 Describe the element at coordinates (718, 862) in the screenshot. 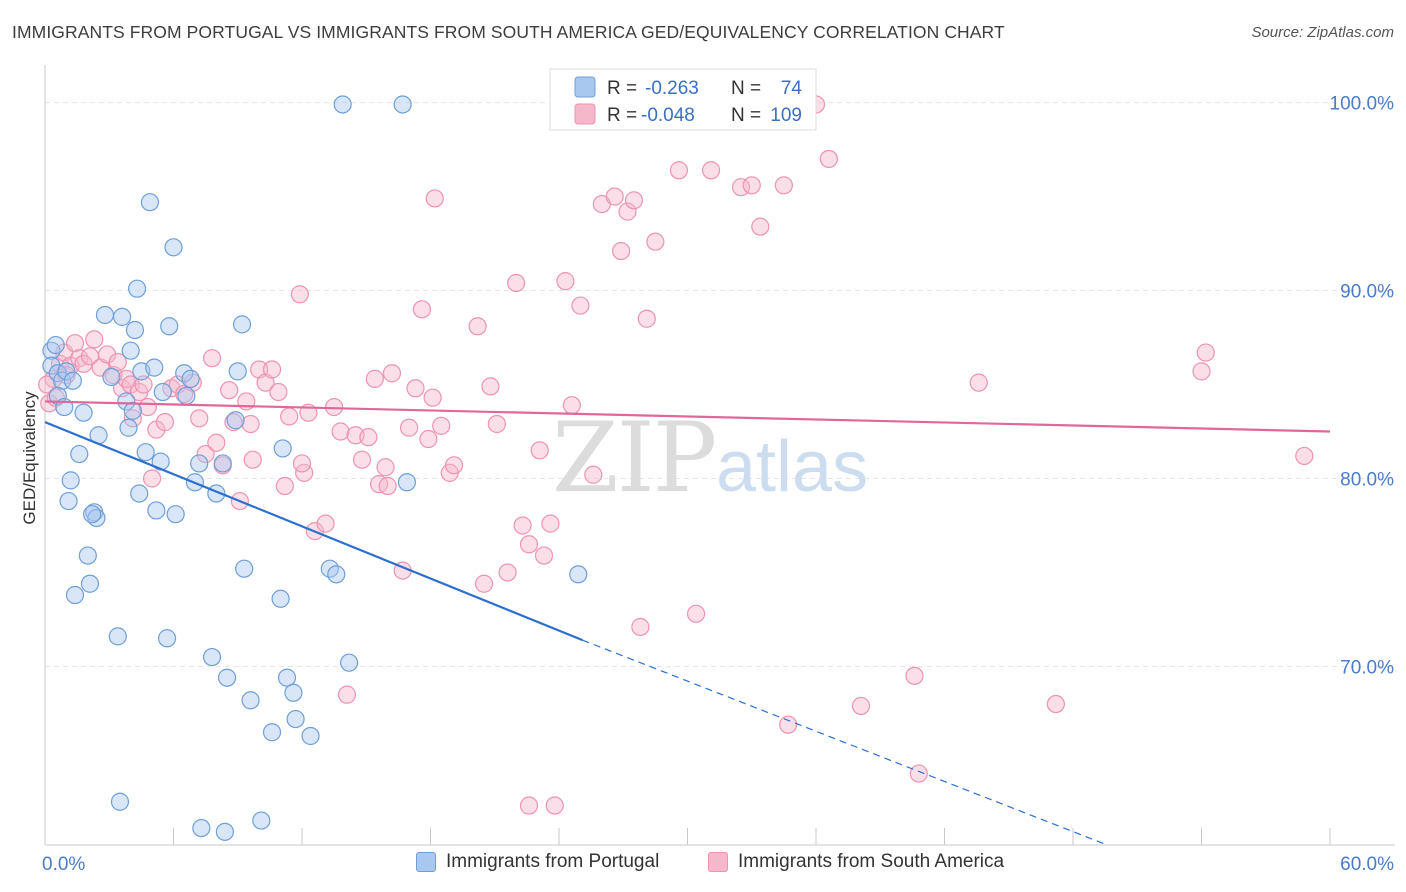

I see `legend-swatch-south-america-bottom` at that location.